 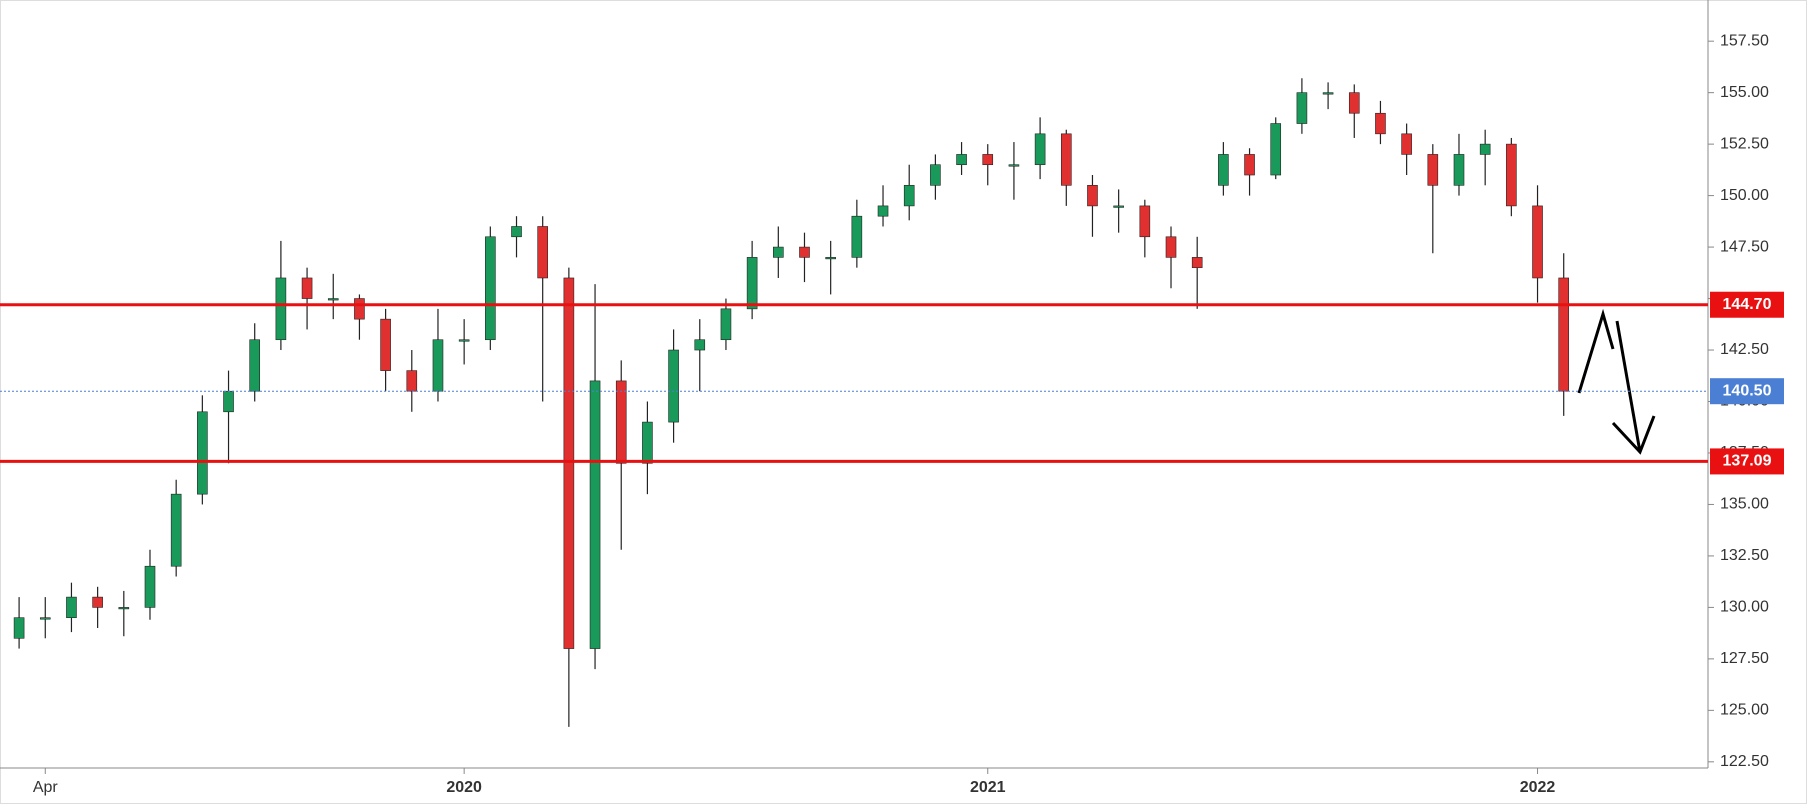 What do you see at coordinates (1744, 555) in the screenshot?
I see `y-tick-label: 132.50` at bounding box center [1744, 555].